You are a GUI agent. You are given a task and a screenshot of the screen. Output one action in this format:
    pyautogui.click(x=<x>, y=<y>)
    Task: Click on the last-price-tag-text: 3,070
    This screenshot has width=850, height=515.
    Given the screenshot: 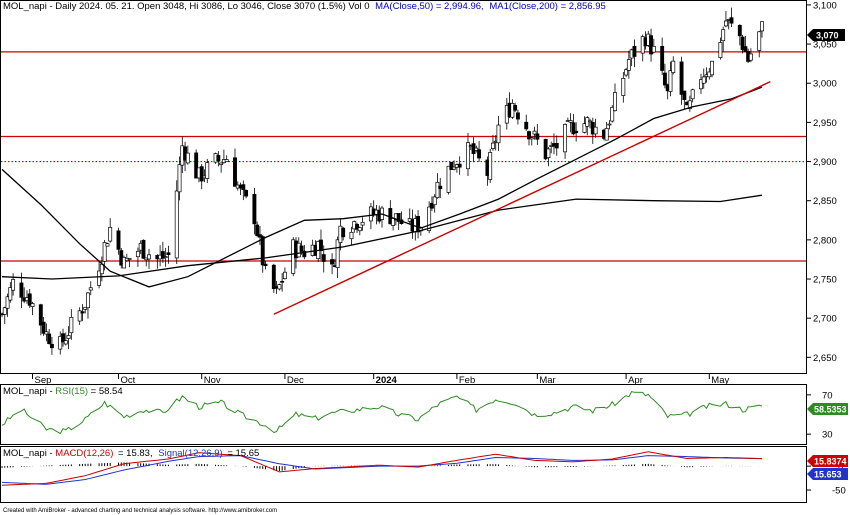 What is the action you would take?
    pyautogui.click(x=827, y=36)
    